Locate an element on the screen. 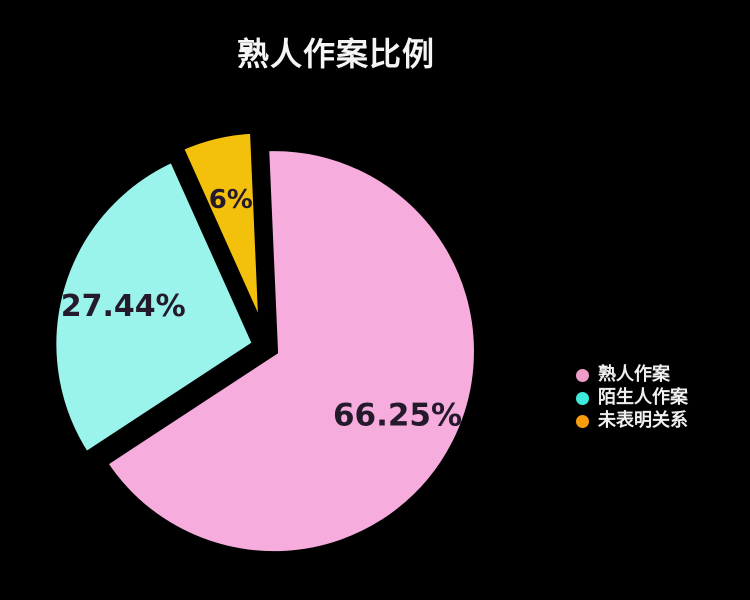  legend: 熟人作案 陌生人作案 未表明关系 is located at coordinates (632, 398).